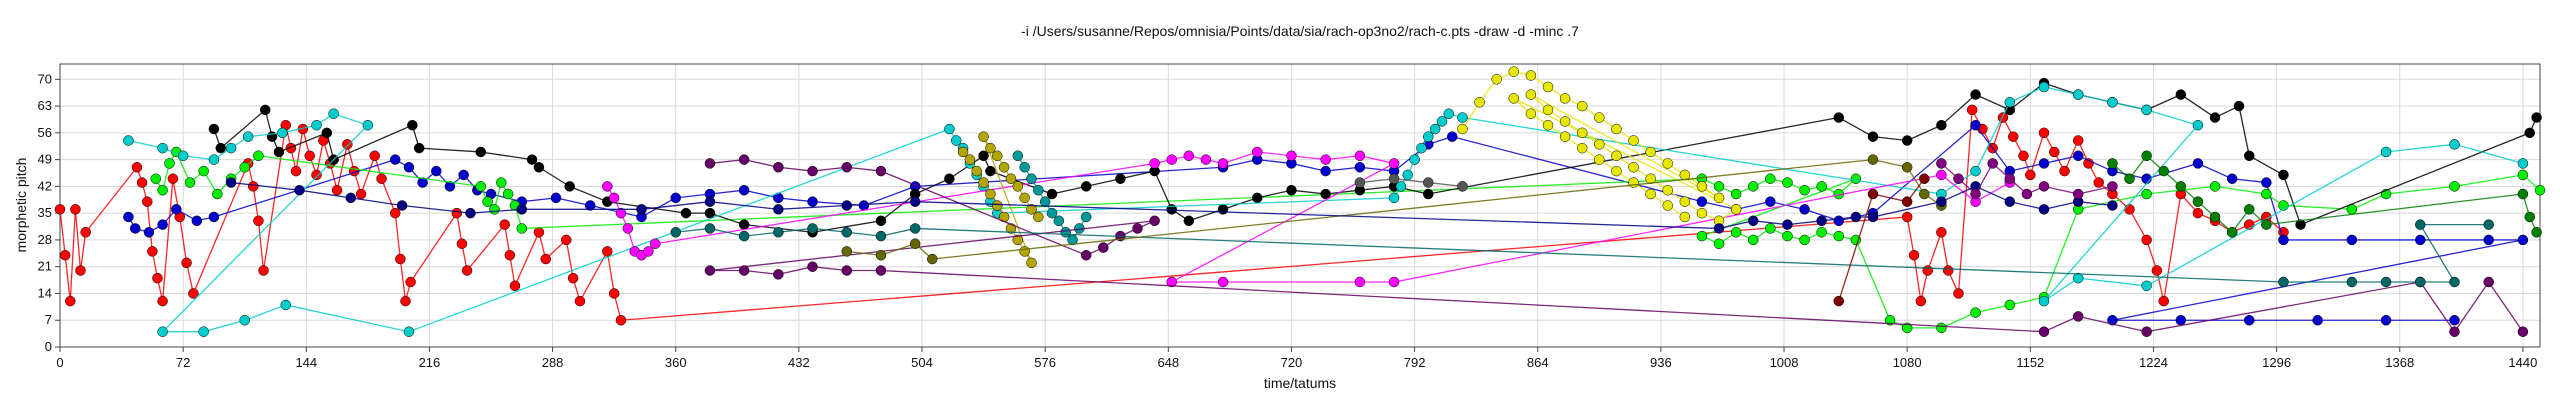 The height and width of the screenshot is (401, 2560). Describe the element at coordinates (1907, 362) in the screenshot. I see `x-tick-label: 1080` at that location.